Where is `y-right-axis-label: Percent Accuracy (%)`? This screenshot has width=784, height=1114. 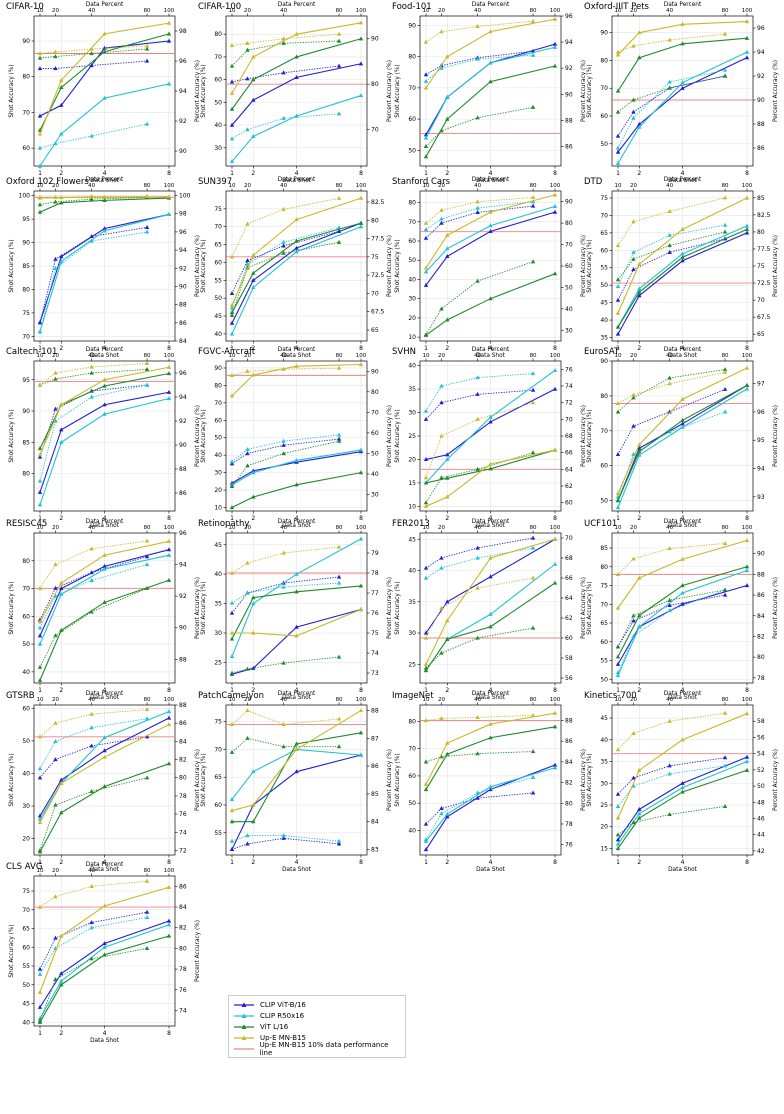 y-right-axis-label: Percent Accuracy (%) is located at coordinates (584, 266).